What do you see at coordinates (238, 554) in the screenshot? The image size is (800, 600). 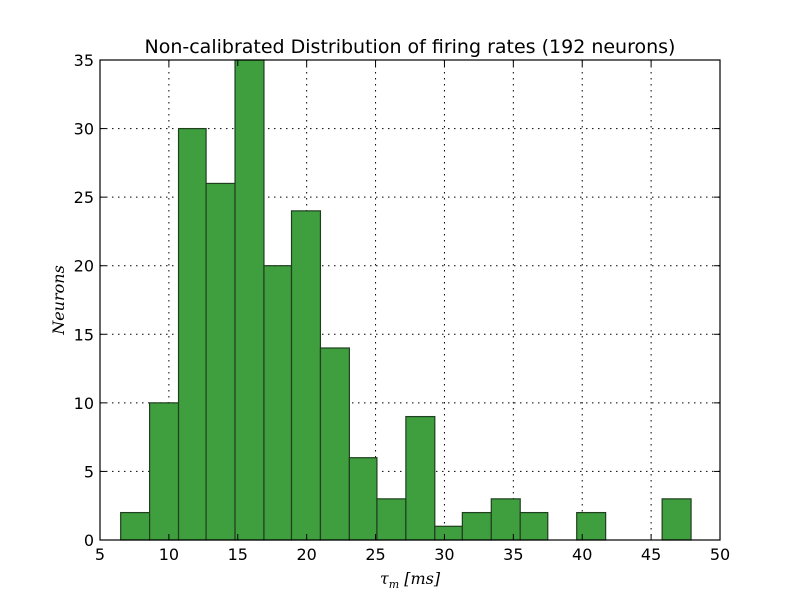 I see `x-tick-label-15: 15` at bounding box center [238, 554].